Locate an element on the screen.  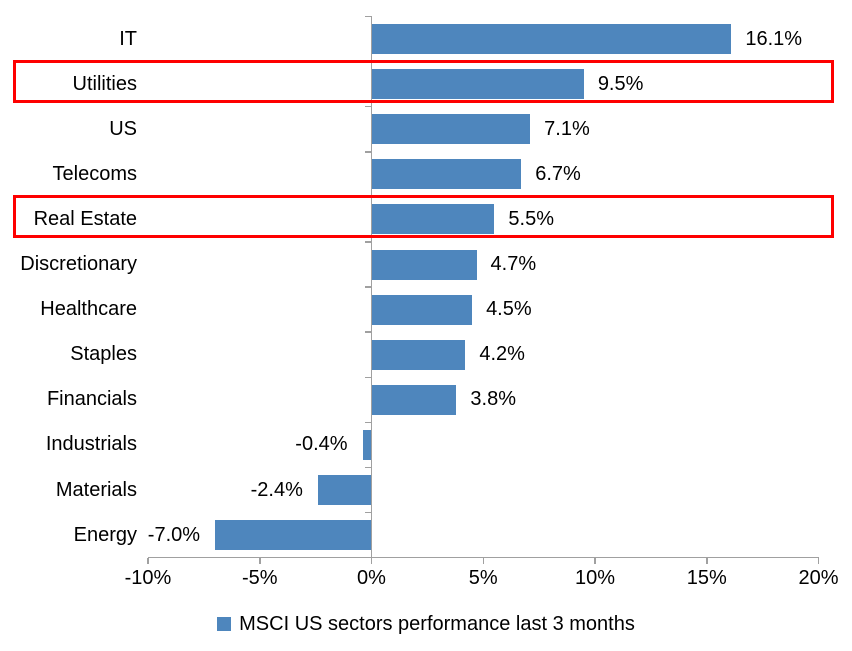
x-axis-tick-label: 0% is located at coordinates (371, 577).